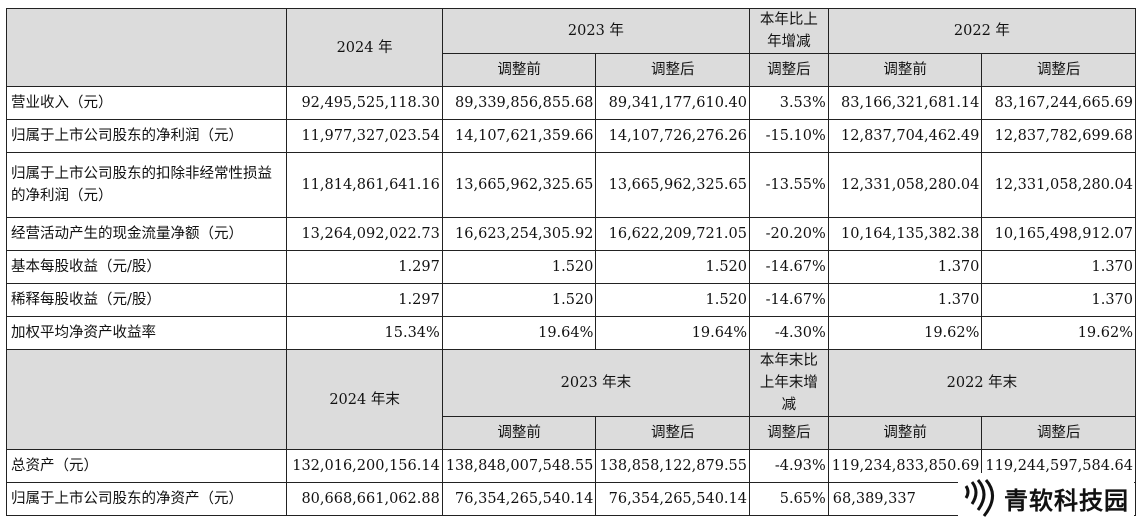 The height and width of the screenshot is (525, 1136). I want to click on header-change: 本年比上年增减, so click(789, 31).